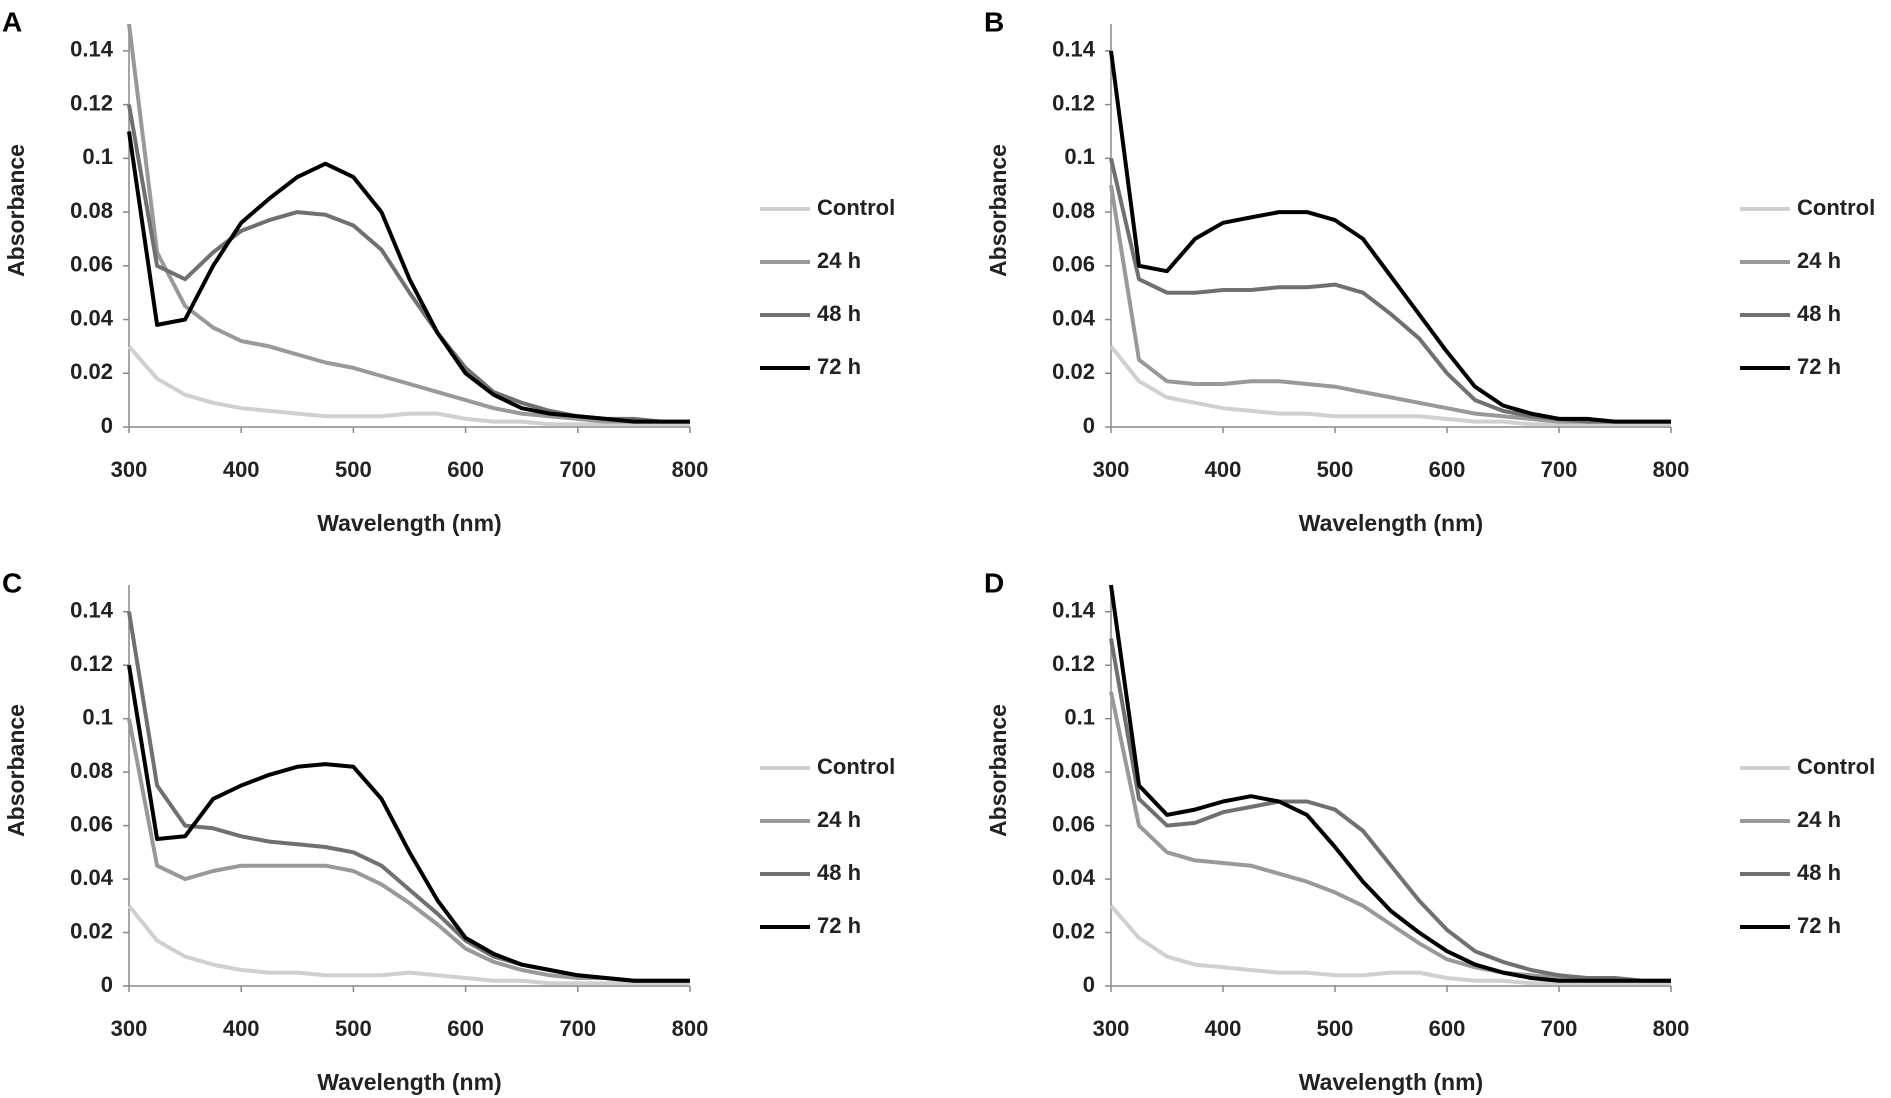 The width and height of the screenshot is (1891, 1098). What do you see at coordinates (994, 21) in the screenshot?
I see `panel-letter: B` at bounding box center [994, 21].